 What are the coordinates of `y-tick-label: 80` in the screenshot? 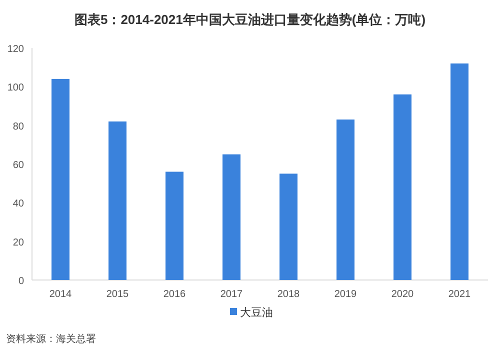 It's located at (18, 126).